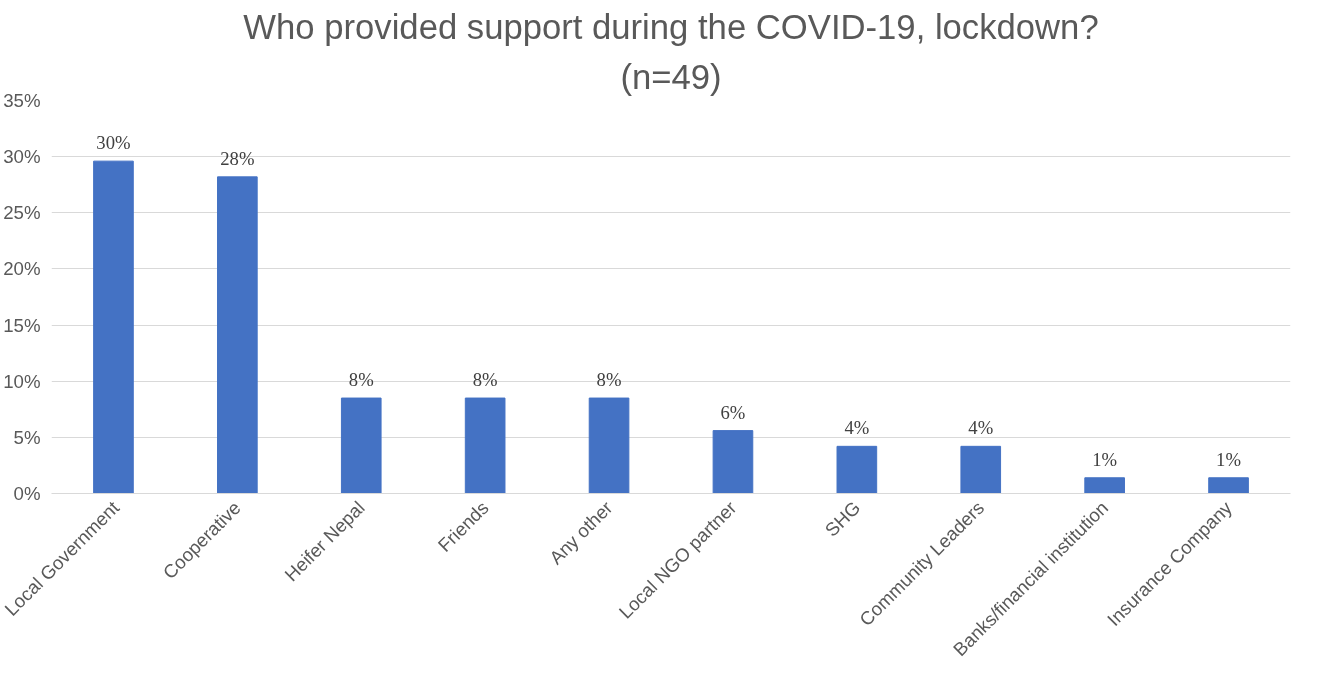 Image resolution: width=1327 pixels, height=679 pixels. What do you see at coordinates (733, 412) in the screenshot?
I see `data-label: 6%` at bounding box center [733, 412].